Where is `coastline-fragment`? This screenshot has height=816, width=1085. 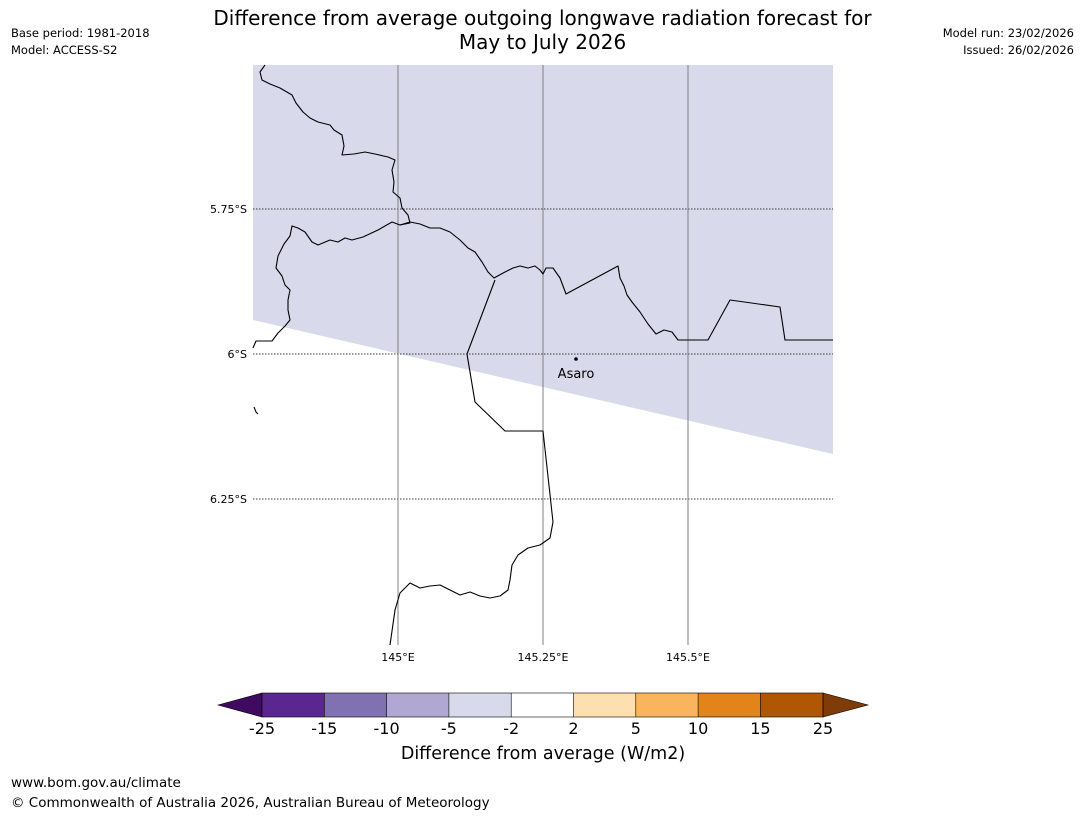 coastline-fragment is located at coordinates (256, 410).